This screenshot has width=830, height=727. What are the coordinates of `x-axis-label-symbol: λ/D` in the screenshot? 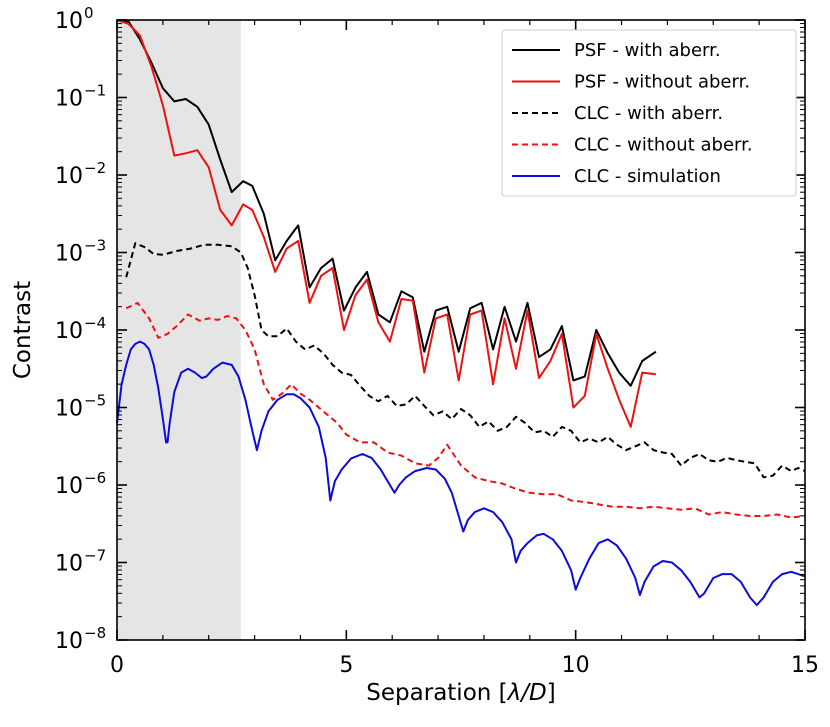 It's located at (526, 693).